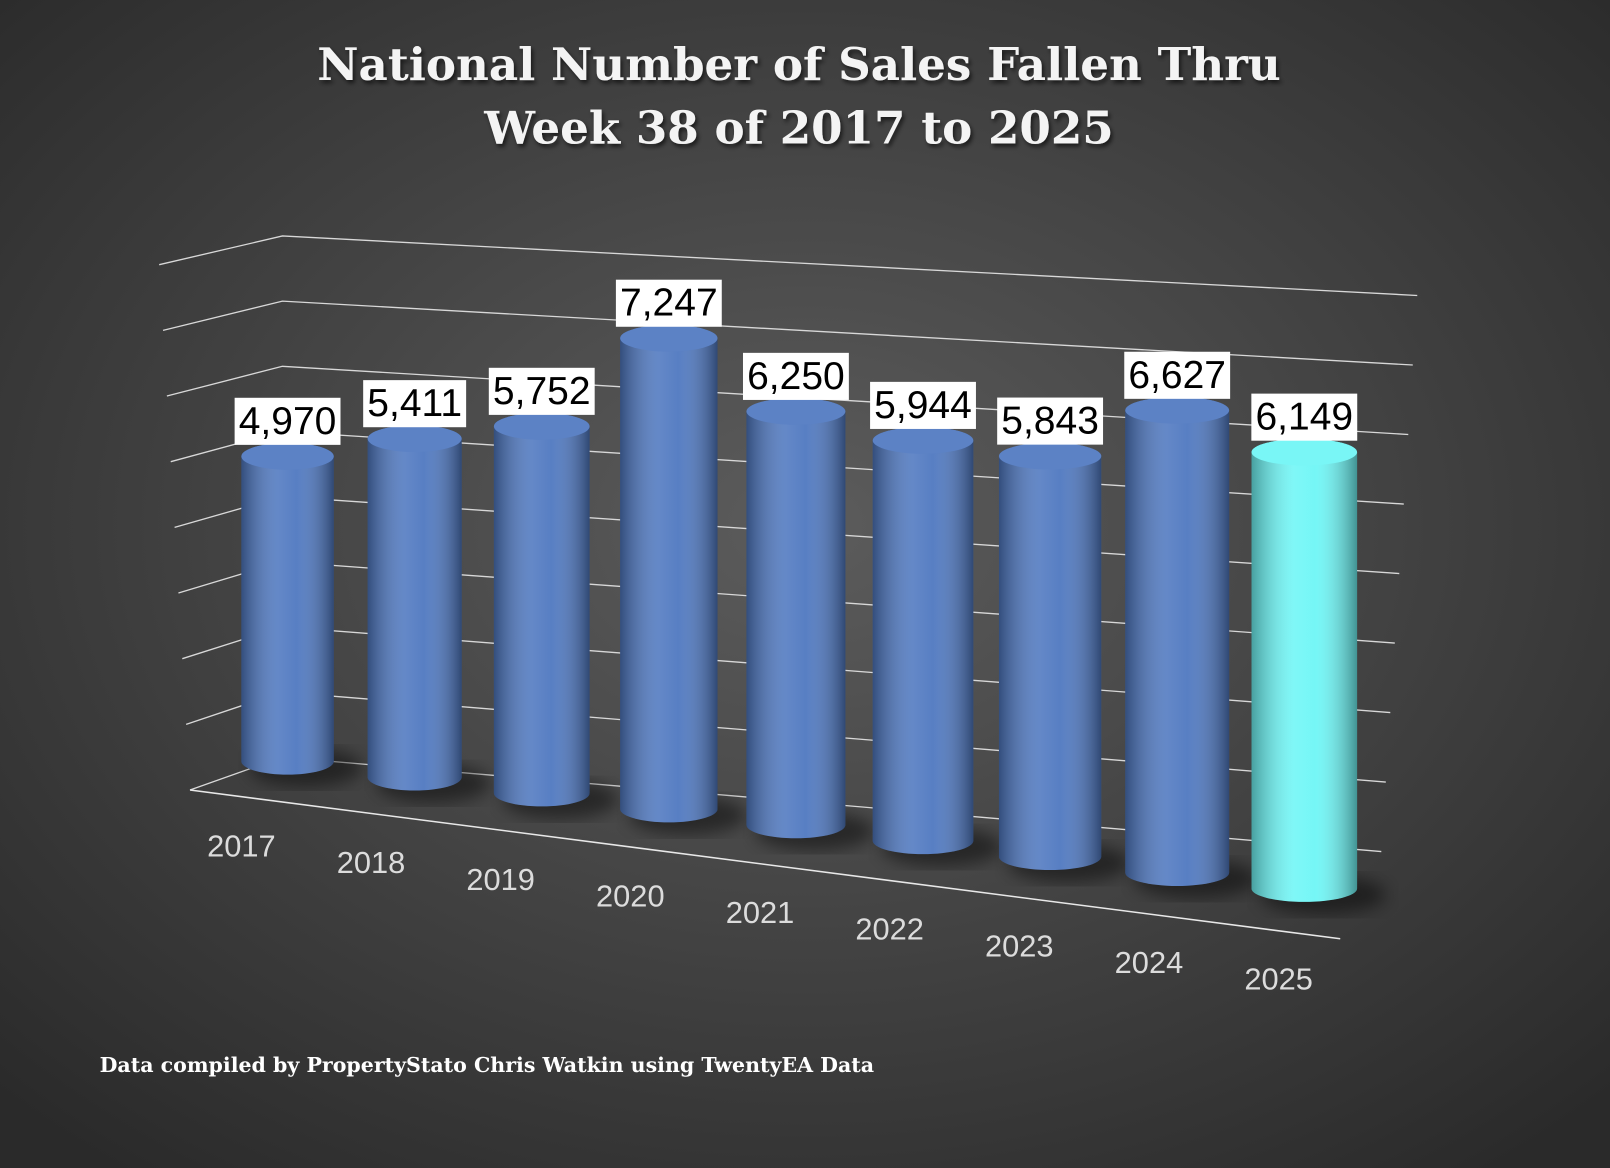 The width and height of the screenshot is (1610, 1168). What do you see at coordinates (765, 864) in the screenshot?
I see `floor-edge` at bounding box center [765, 864].